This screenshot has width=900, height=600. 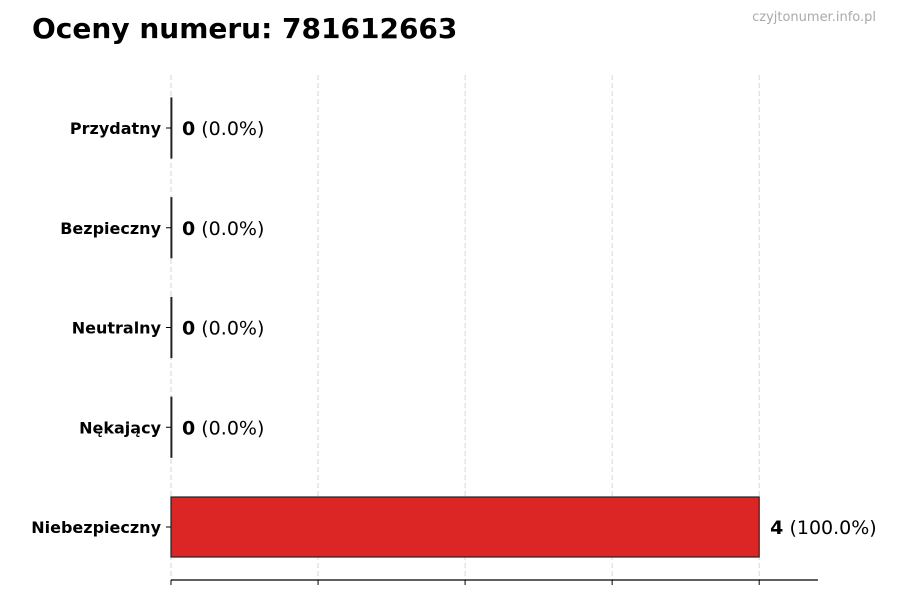 I want to click on category-label: Neutralny, so click(x=117, y=328).